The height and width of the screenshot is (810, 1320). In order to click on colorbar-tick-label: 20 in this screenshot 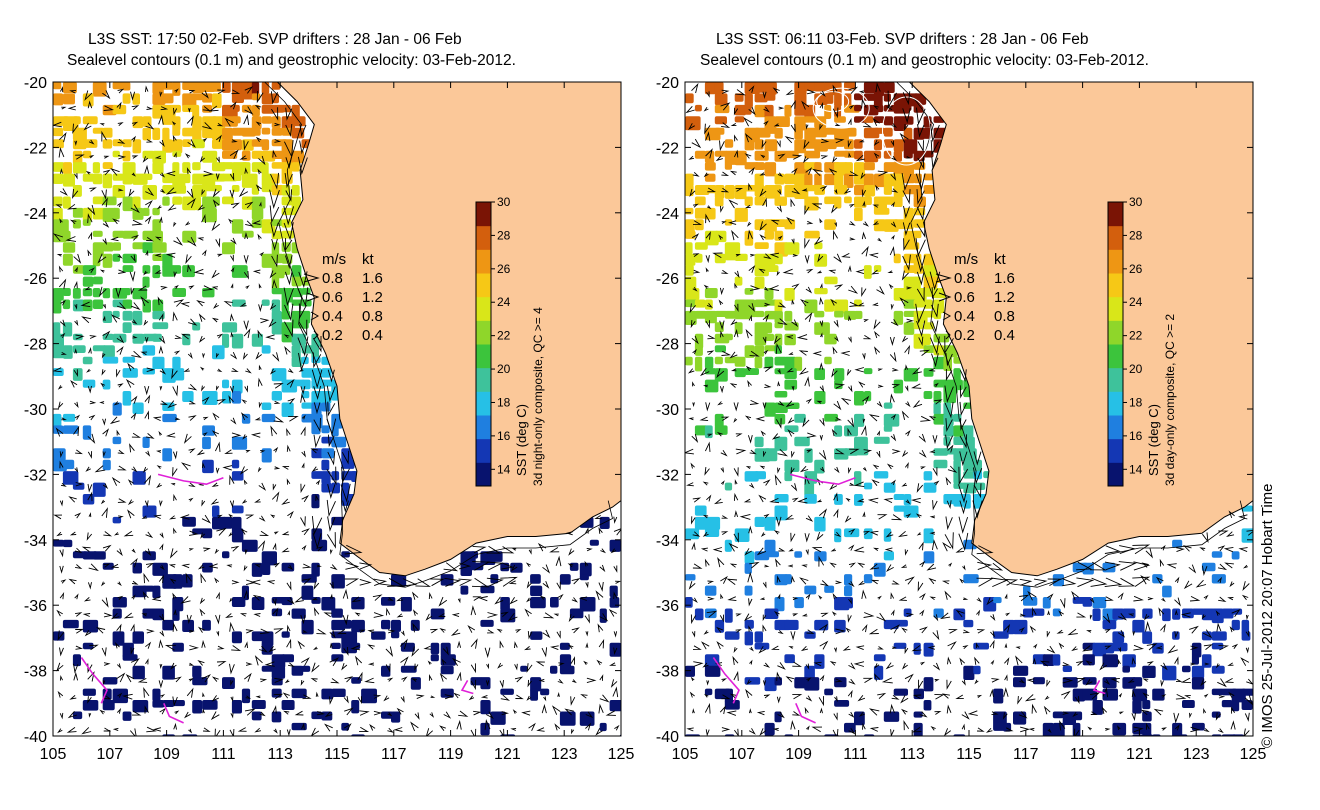, I will do `click(504, 369)`.